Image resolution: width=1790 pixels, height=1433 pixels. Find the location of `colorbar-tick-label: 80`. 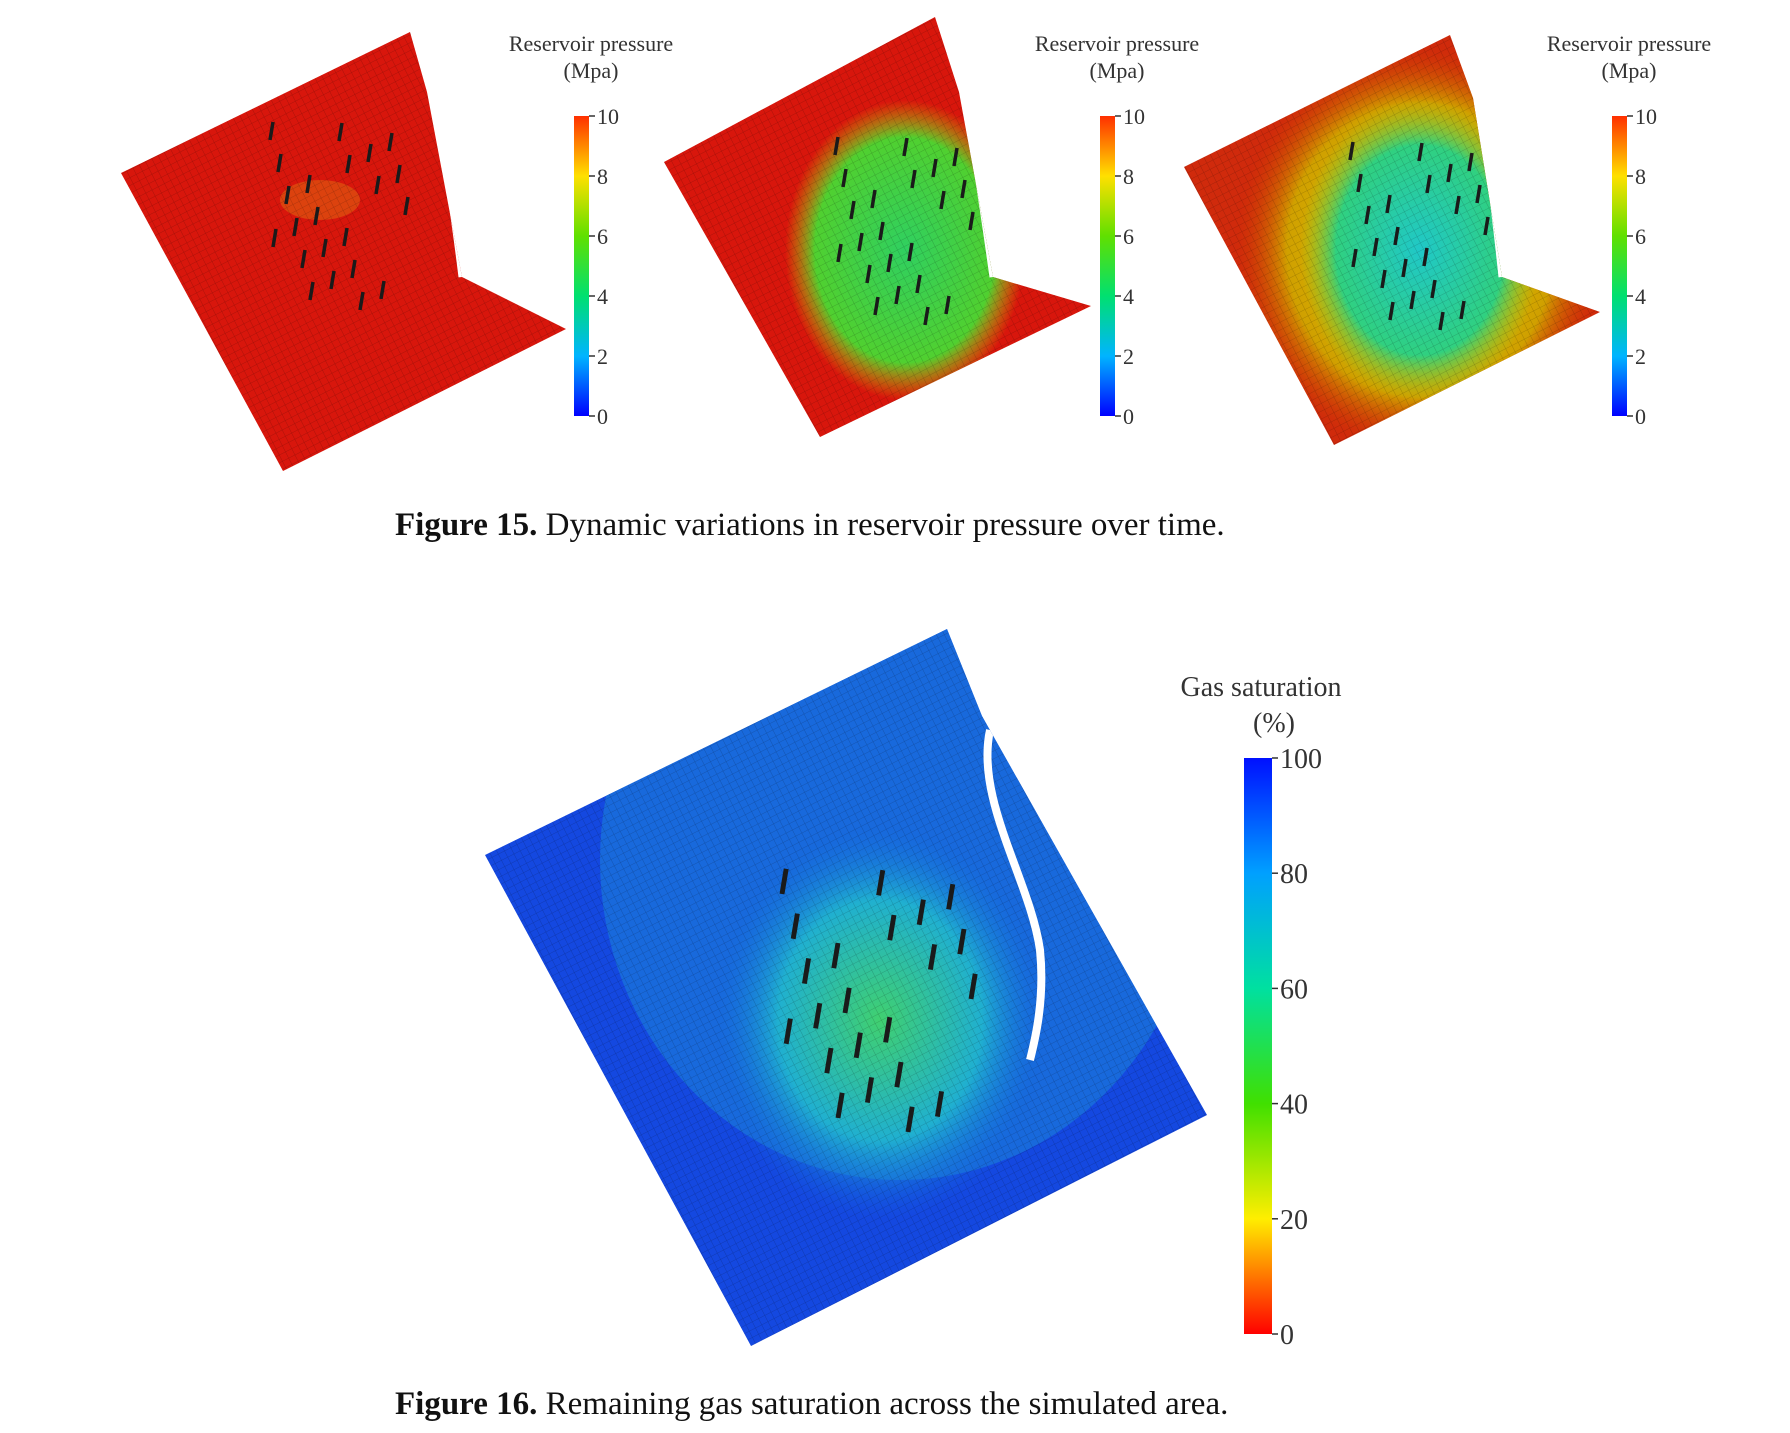

colorbar-tick-label: 80 is located at coordinates (1294, 874).